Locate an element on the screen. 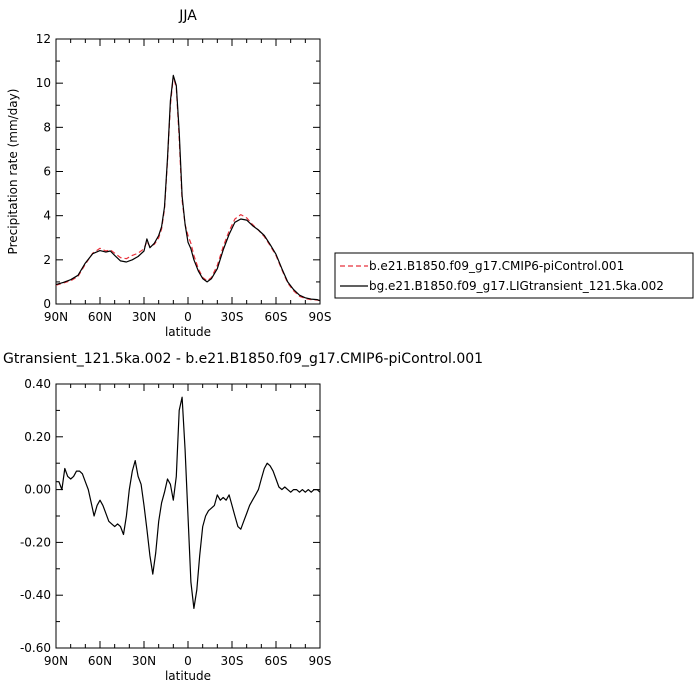 The height and width of the screenshot is (700, 700). y-tick-label: -0.20 is located at coordinates (35, 542).